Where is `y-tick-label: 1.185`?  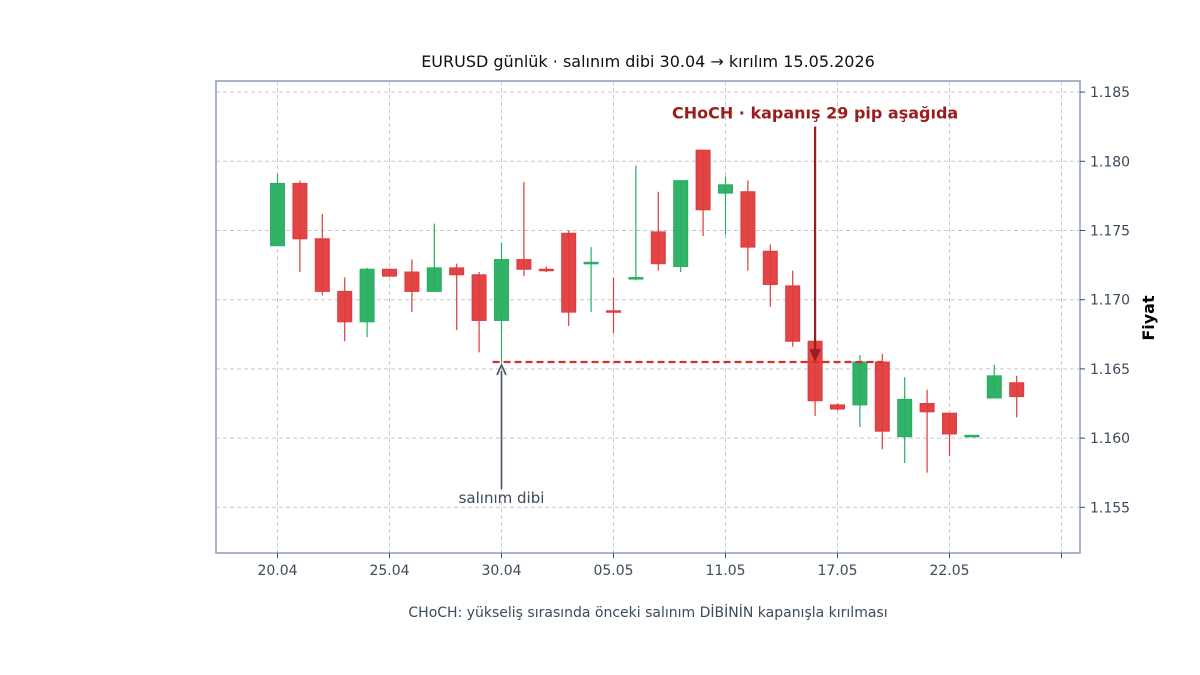 y-tick-label: 1.185 is located at coordinates (1110, 93).